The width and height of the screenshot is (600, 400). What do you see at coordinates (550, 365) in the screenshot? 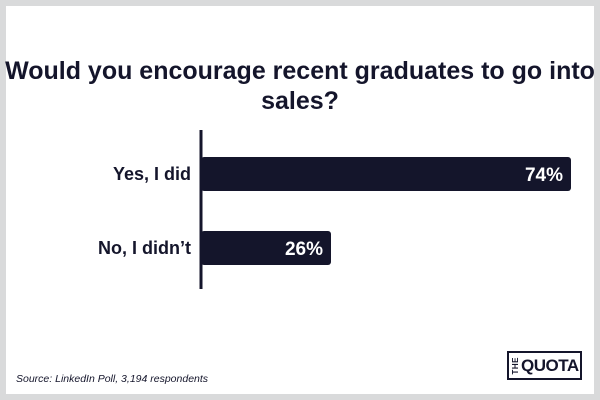
I see `logo-large-text: QUOTA` at bounding box center [550, 365].